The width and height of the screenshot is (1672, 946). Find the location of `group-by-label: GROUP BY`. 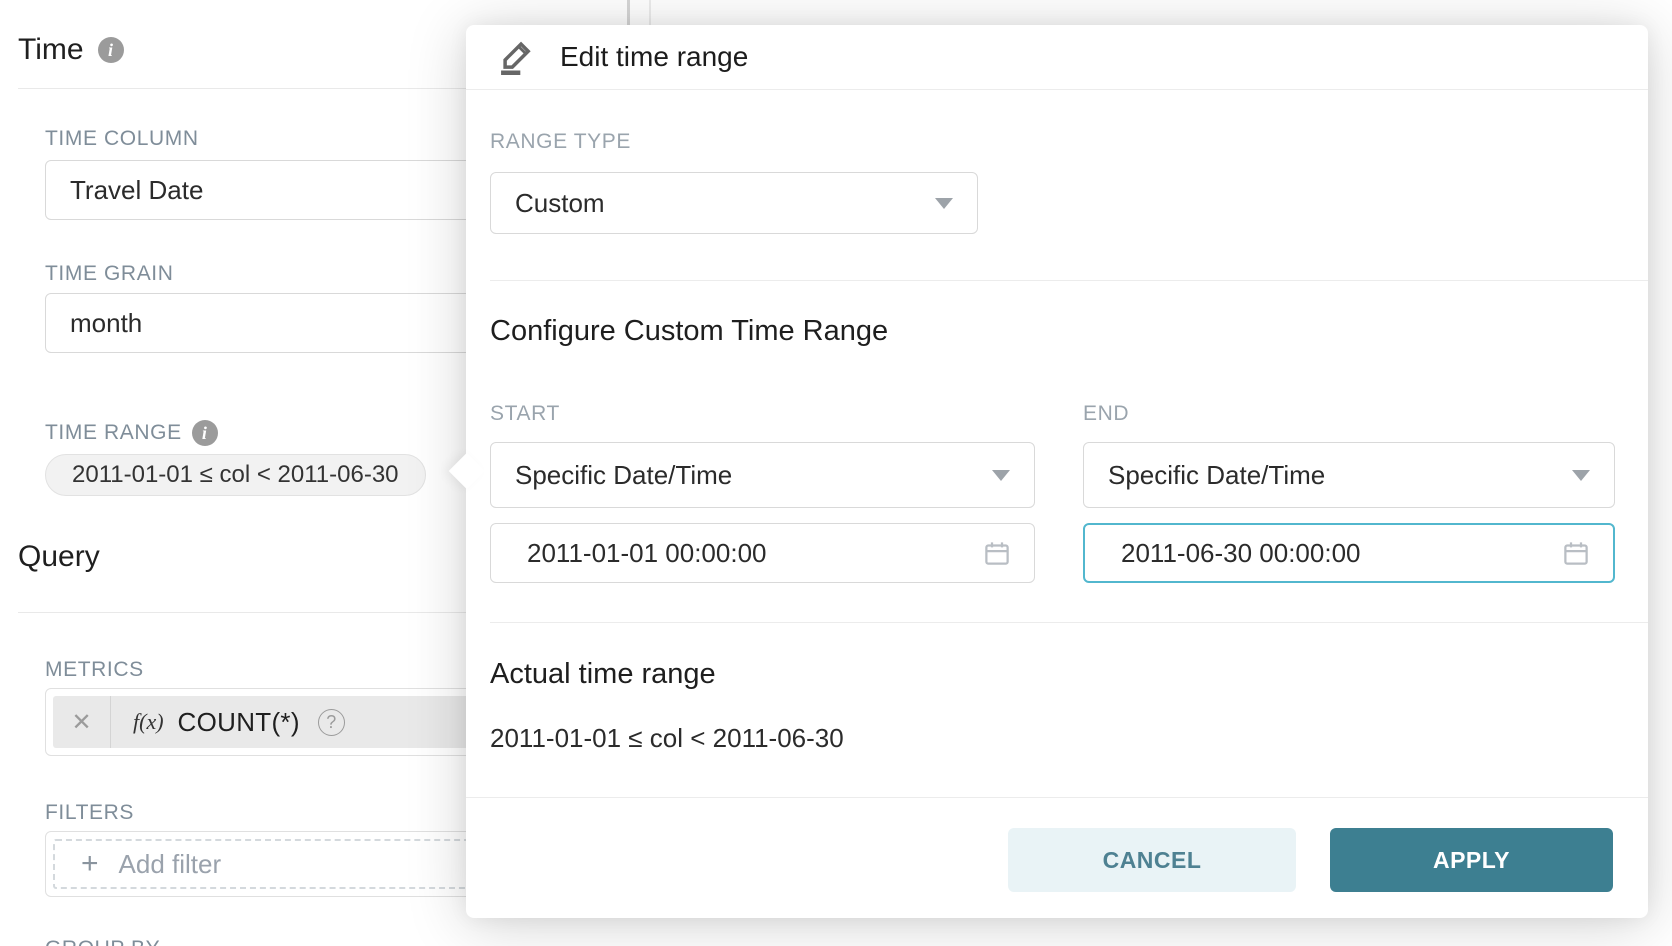

group-by-label: GROUP BY is located at coordinates (102, 941).